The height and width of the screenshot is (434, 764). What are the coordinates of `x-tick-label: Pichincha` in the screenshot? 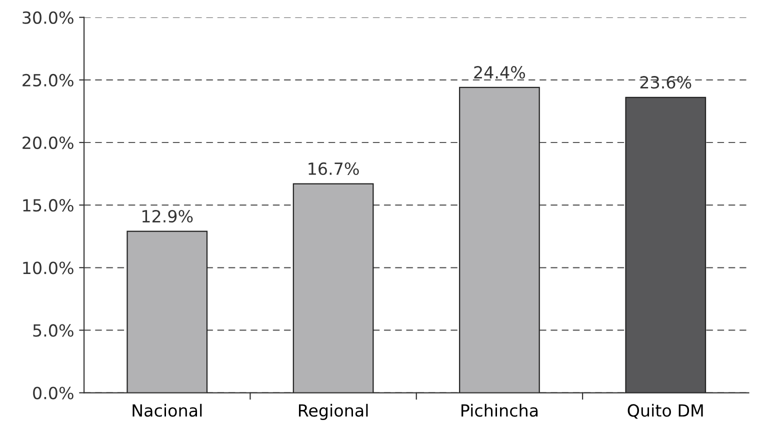 It's located at (500, 410).